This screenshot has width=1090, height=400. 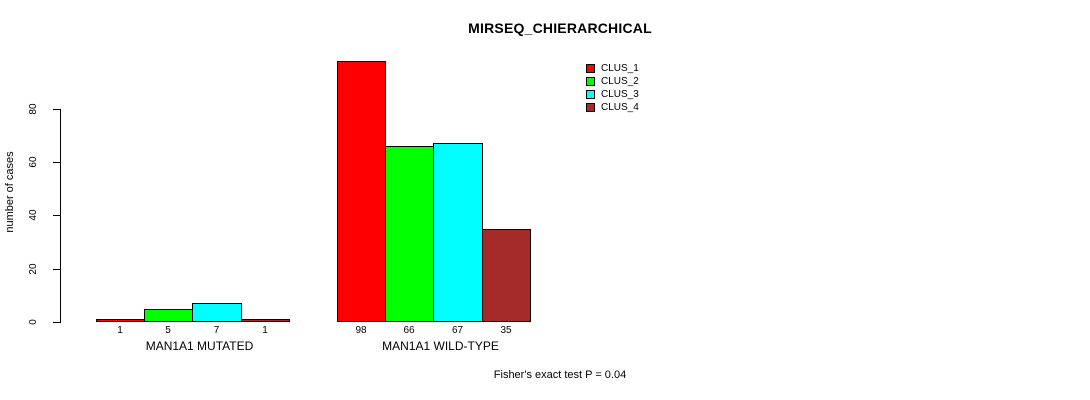 I want to click on legend-item: CLUS_1, so click(x=612, y=68).